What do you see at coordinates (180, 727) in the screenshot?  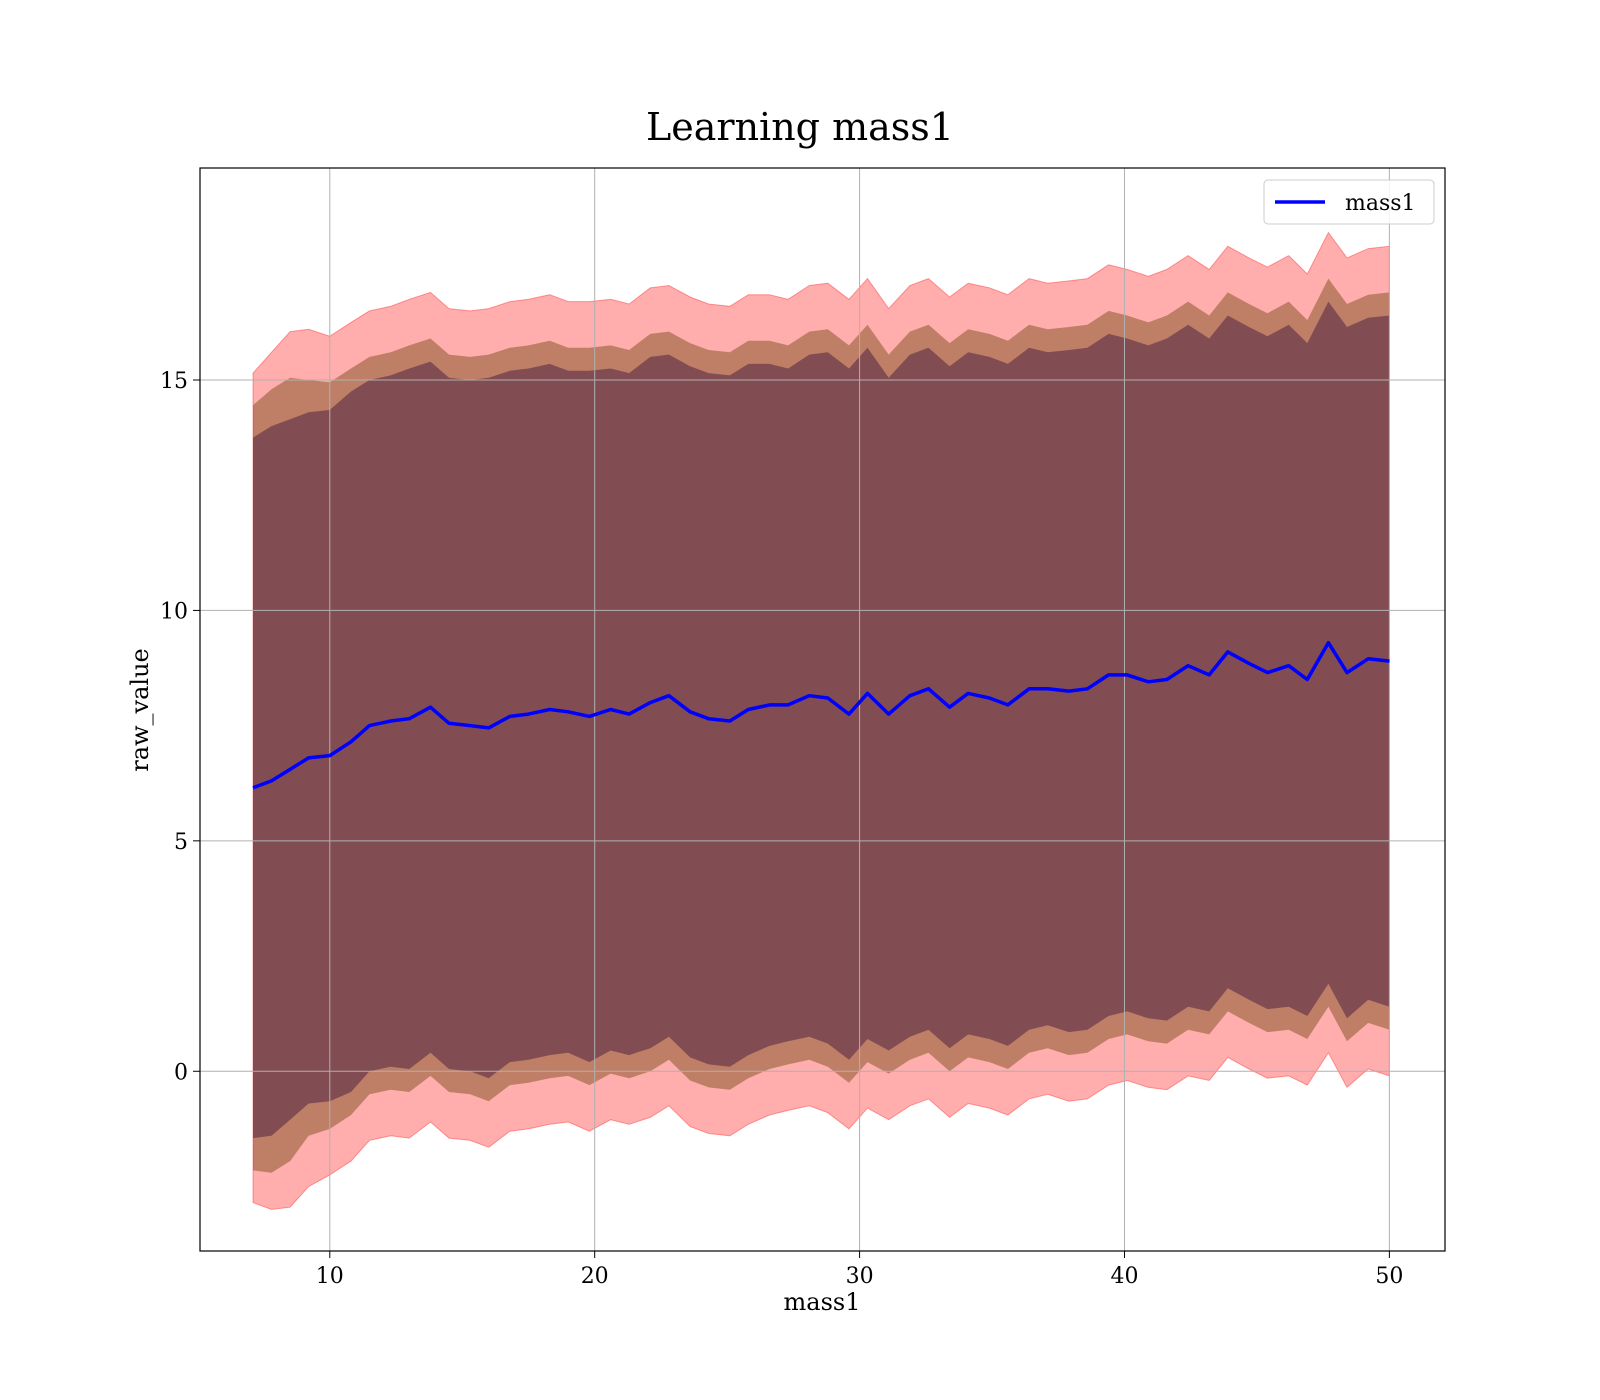 I see `y-axis-ticks: 0 5 10 15` at bounding box center [180, 727].